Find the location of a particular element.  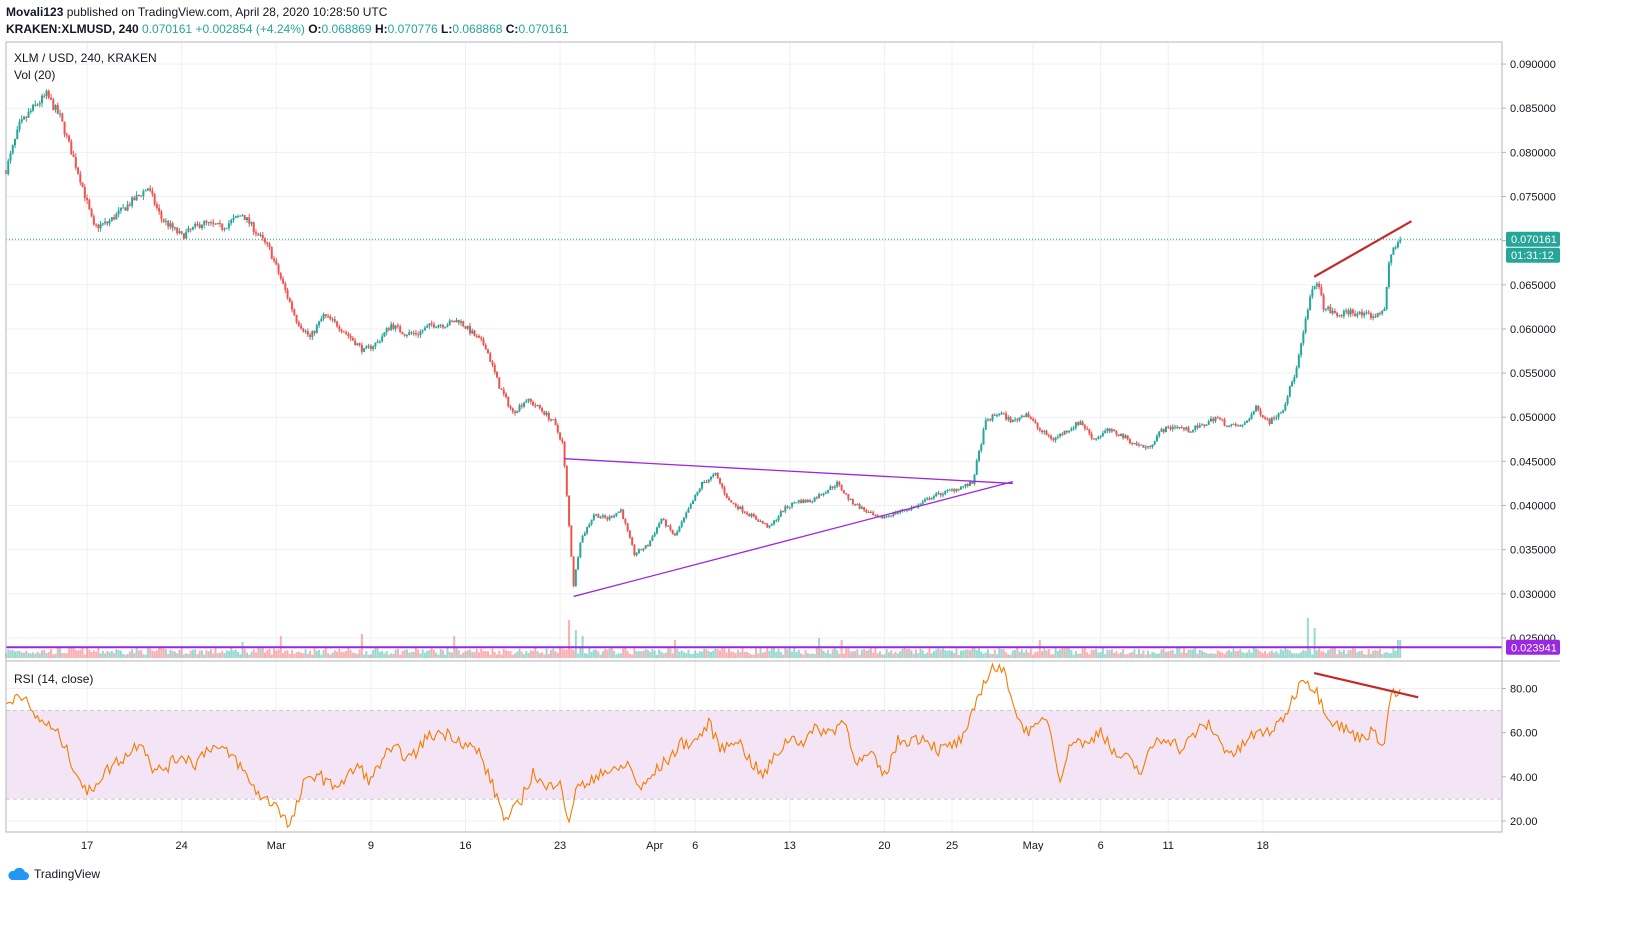

author-name: Movali123 is located at coordinates (35, 12).